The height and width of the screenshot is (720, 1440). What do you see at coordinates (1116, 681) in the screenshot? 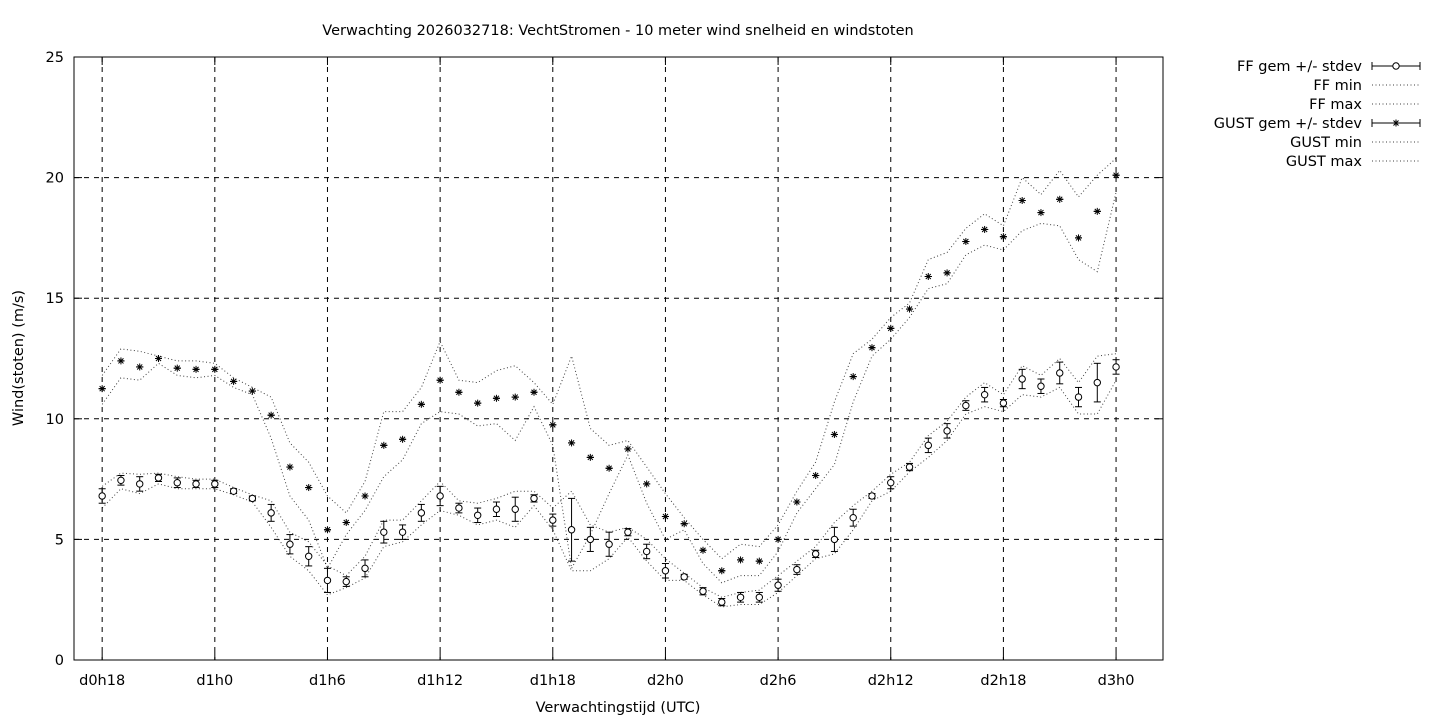
I see `x-tick-label: d3h0` at bounding box center [1116, 681].